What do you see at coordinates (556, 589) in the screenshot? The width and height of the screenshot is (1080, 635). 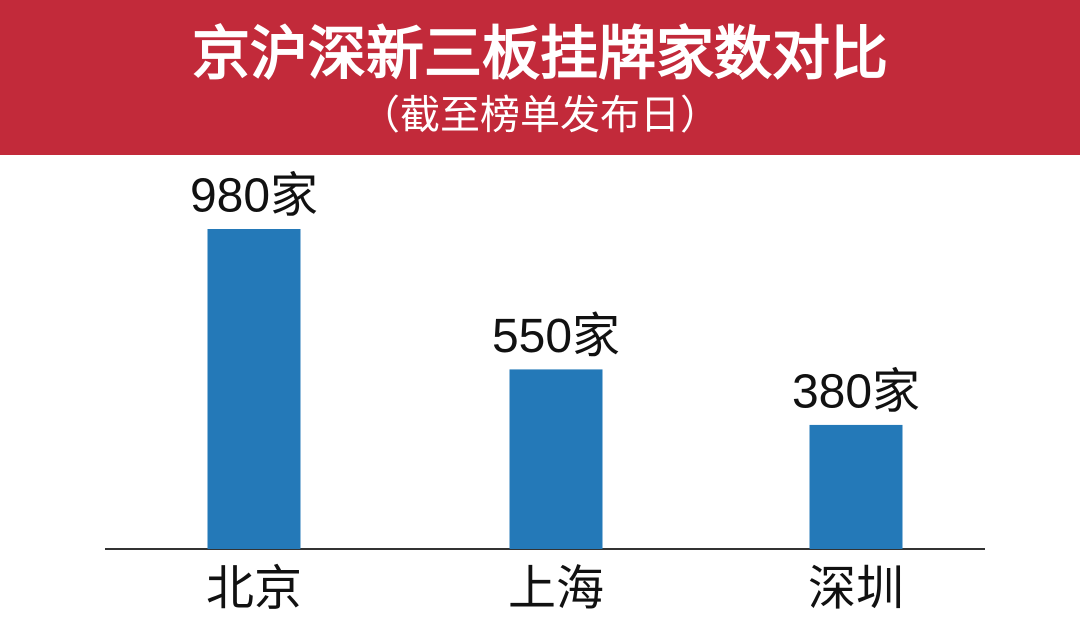 I see `x-tick-label: 上海` at bounding box center [556, 589].